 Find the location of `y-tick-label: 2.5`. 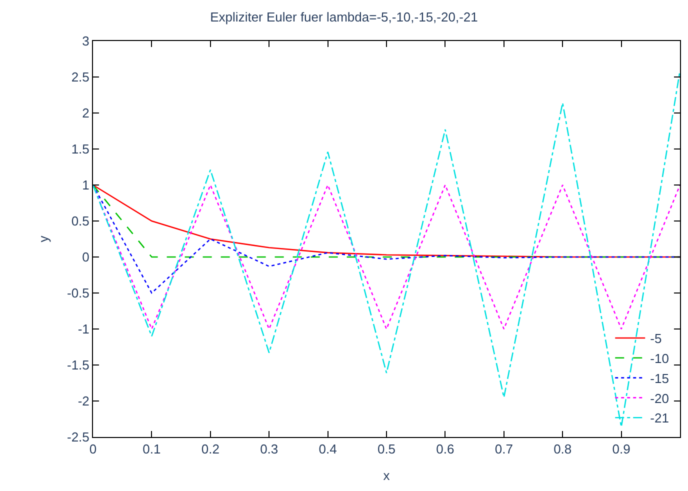

y-tick-label: 2.5 is located at coordinates (80, 77).